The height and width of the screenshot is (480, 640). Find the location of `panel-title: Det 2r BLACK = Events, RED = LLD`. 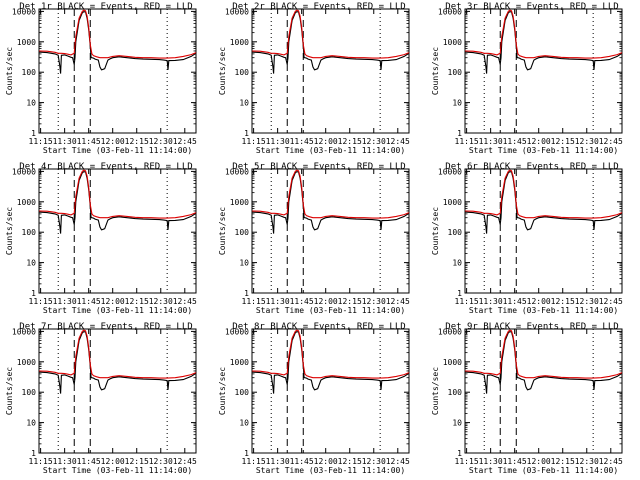

panel-title: Det 2r BLACK = Events, RED = LLD is located at coordinates (318, 7).